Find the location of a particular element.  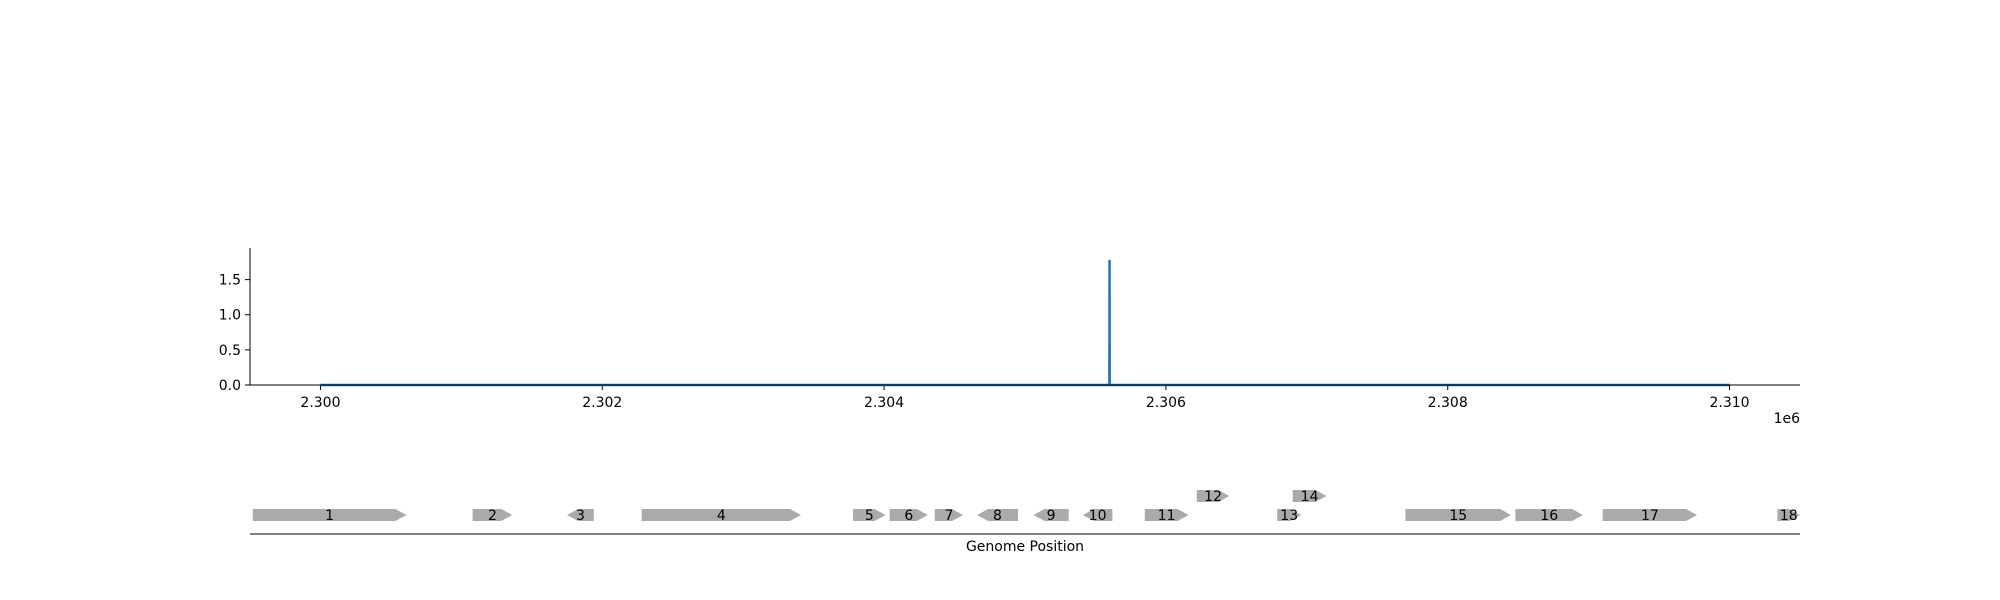

x-axis-label: Genome Position is located at coordinates (1025, 547).